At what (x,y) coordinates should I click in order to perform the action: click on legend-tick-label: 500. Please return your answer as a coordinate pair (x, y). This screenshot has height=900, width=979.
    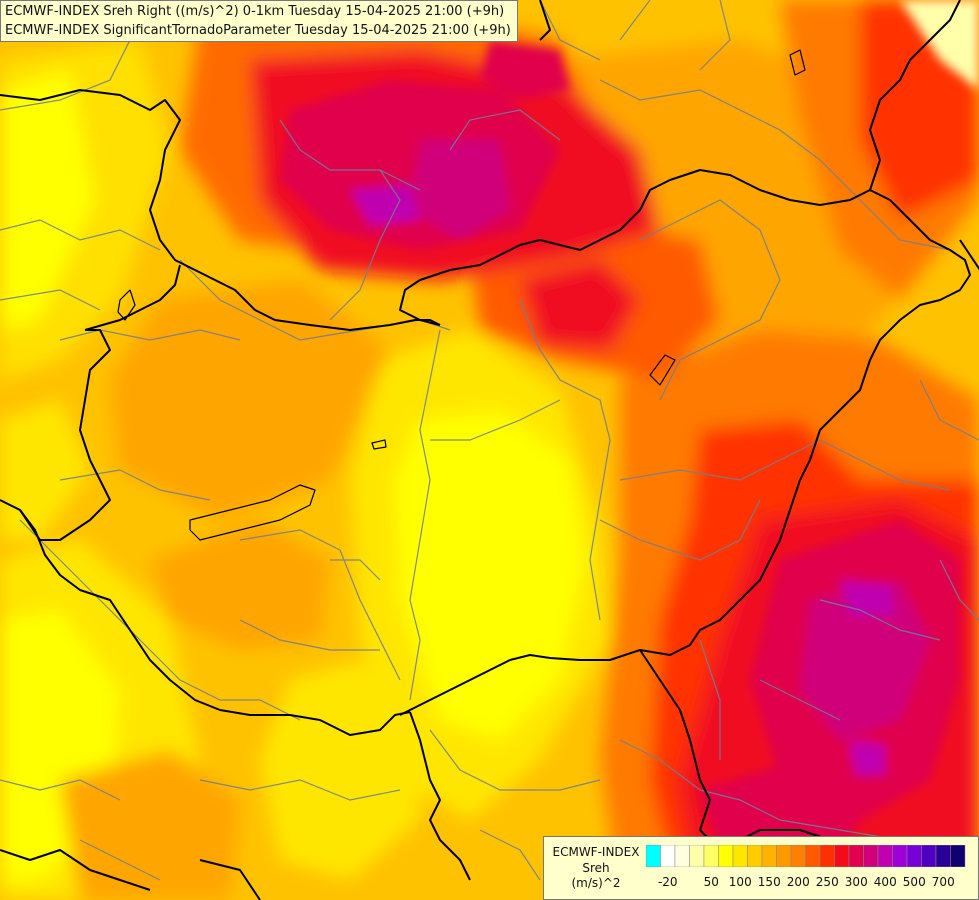
    Looking at the image, I should click on (914, 882).